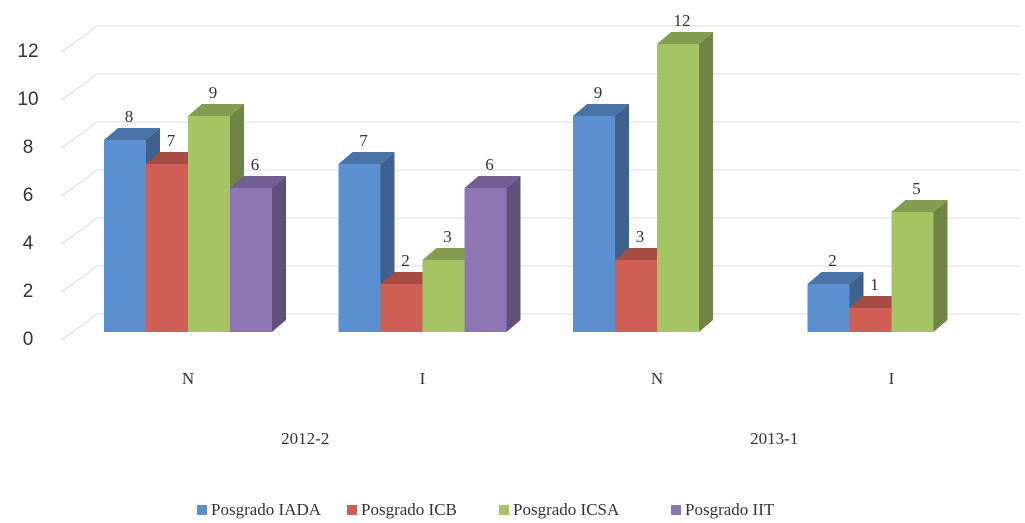  What do you see at coordinates (266, 509) in the screenshot?
I see `legend-label: Posgrado IADA` at bounding box center [266, 509].